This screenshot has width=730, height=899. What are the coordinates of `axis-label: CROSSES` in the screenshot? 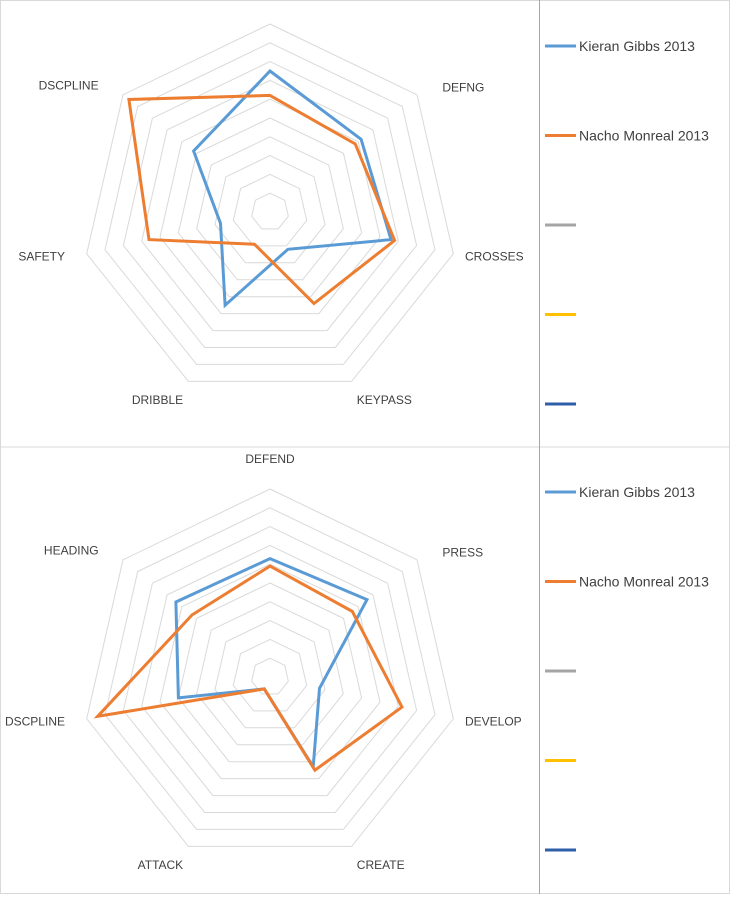 It's located at (494, 257).